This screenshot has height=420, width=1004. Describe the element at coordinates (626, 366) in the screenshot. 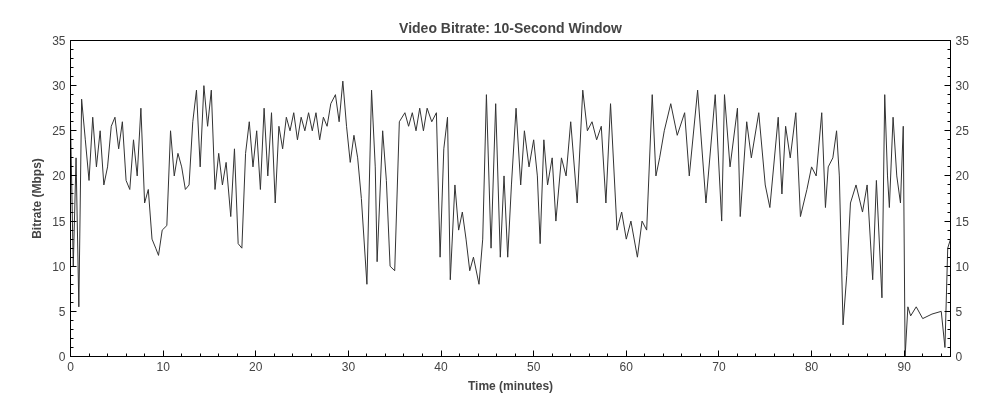

I see `x-tick-label: 60` at that location.